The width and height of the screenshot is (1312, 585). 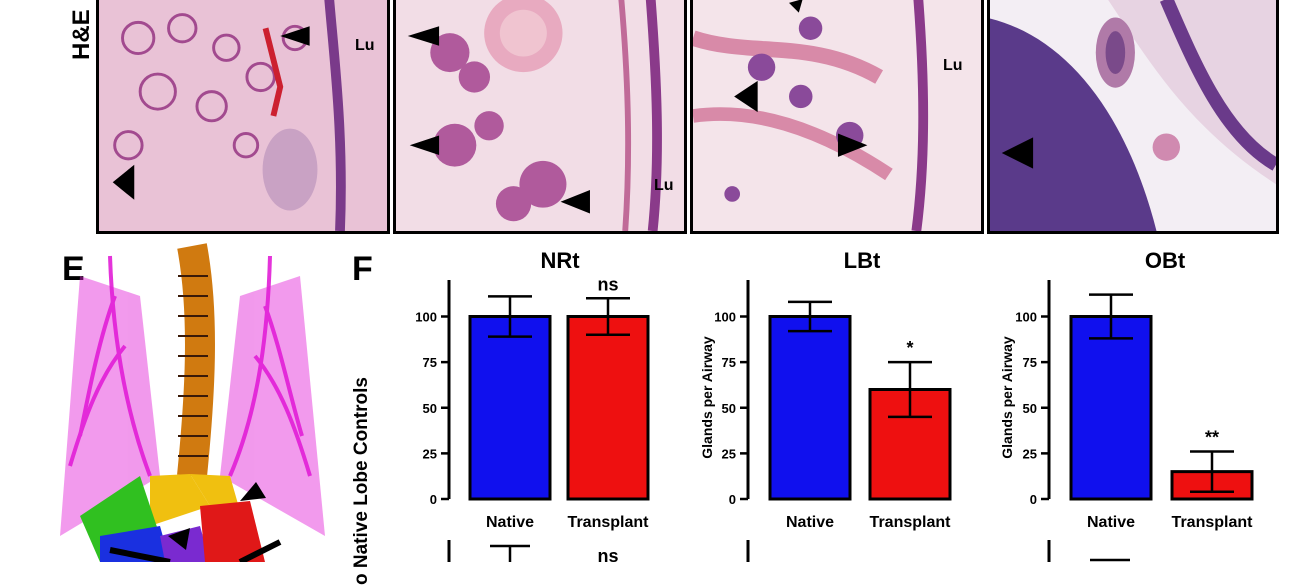 What do you see at coordinates (73, 269) in the screenshot?
I see `panel-e-label: E` at bounding box center [73, 269].